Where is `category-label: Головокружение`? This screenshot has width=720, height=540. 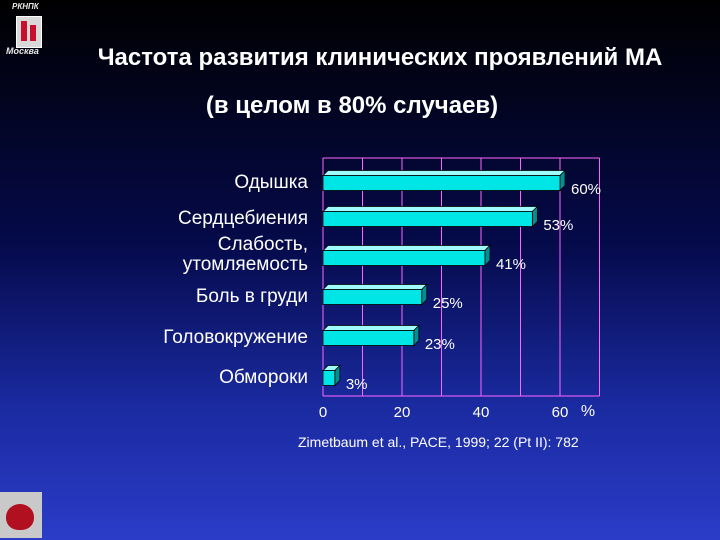
category-label: Головокружение is located at coordinates (158, 338).